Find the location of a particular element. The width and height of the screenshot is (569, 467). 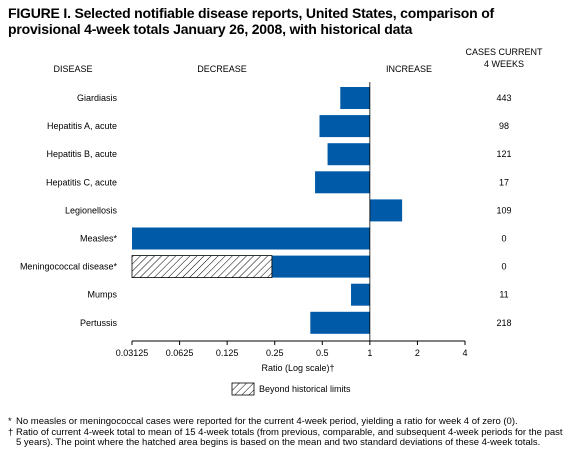

cases-value-8: 218 is located at coordinates (503, 323).